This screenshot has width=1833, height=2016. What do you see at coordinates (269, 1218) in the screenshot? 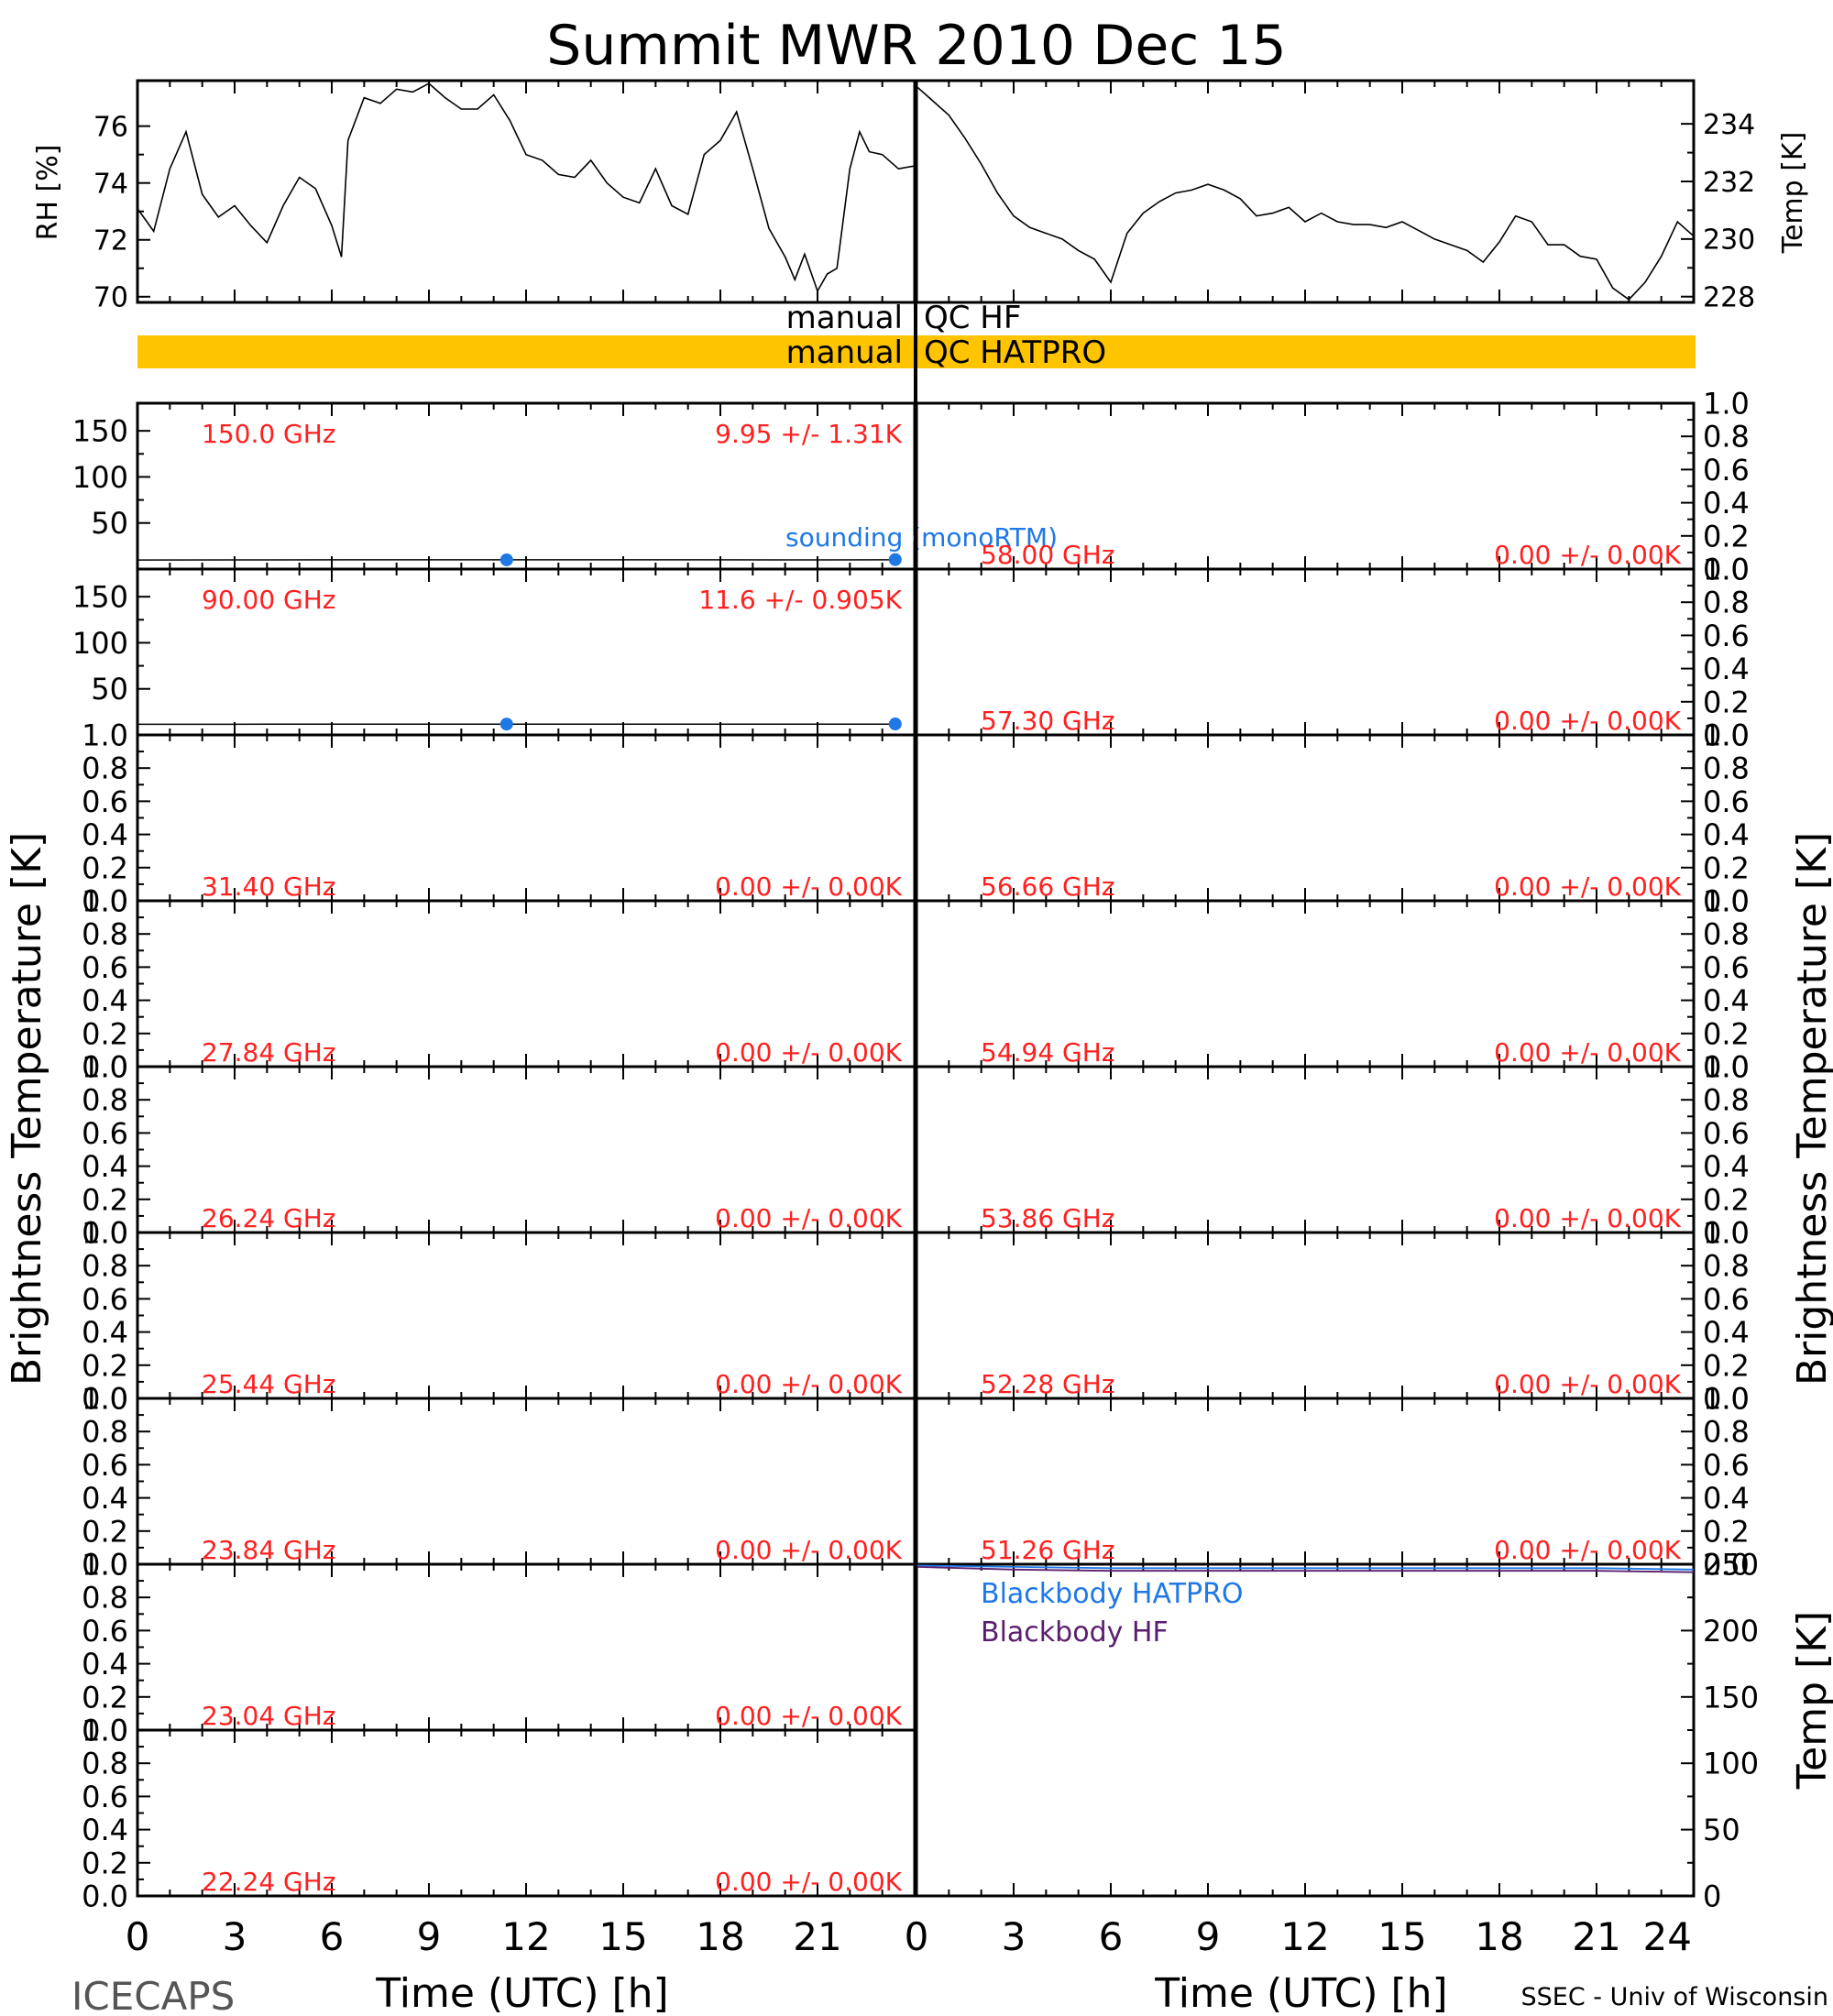
I see `bt-26.24-freq-label: 26.24 GHz` at bounding box center [269, 1218].